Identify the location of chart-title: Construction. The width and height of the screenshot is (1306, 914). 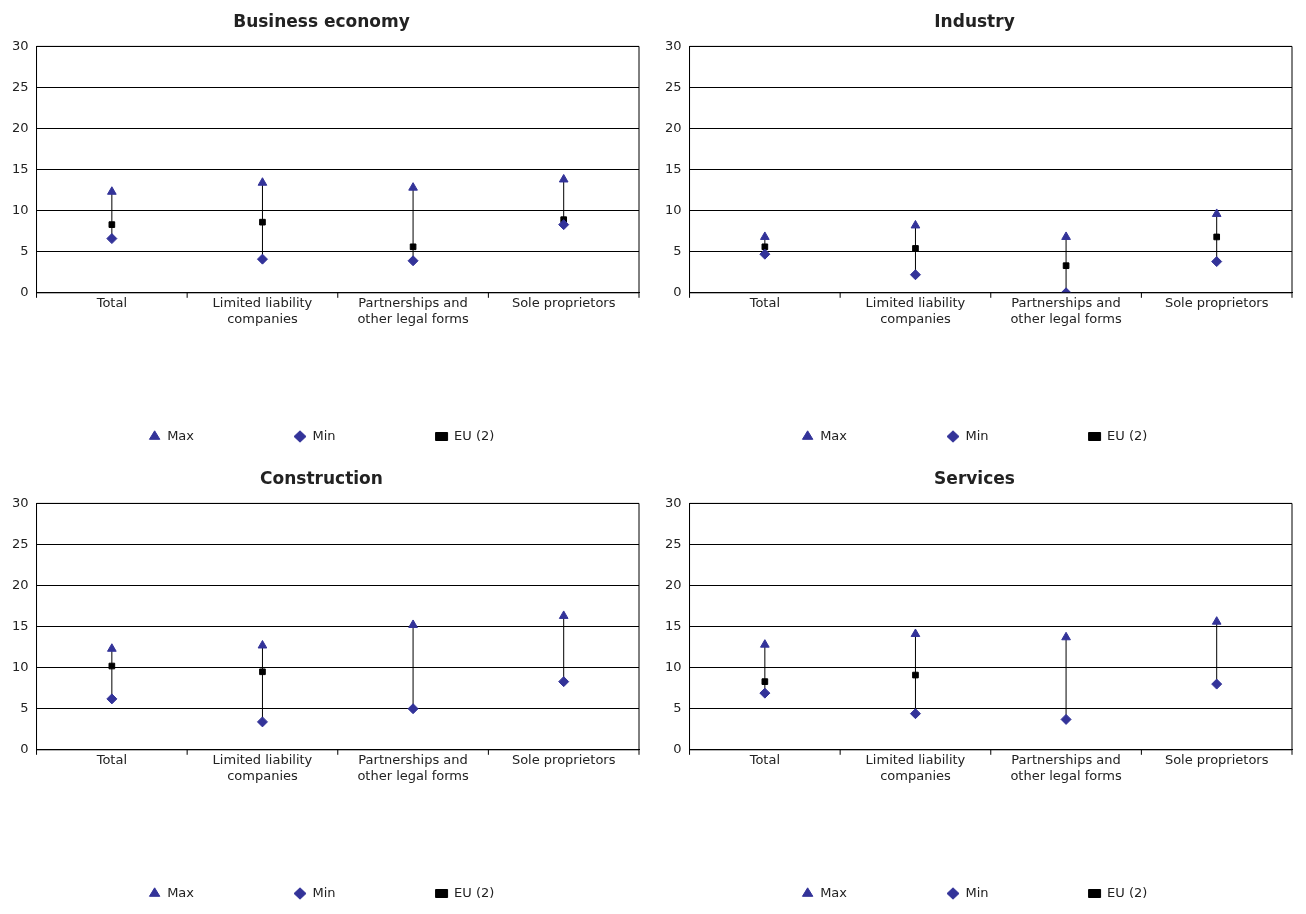
(321, 477).